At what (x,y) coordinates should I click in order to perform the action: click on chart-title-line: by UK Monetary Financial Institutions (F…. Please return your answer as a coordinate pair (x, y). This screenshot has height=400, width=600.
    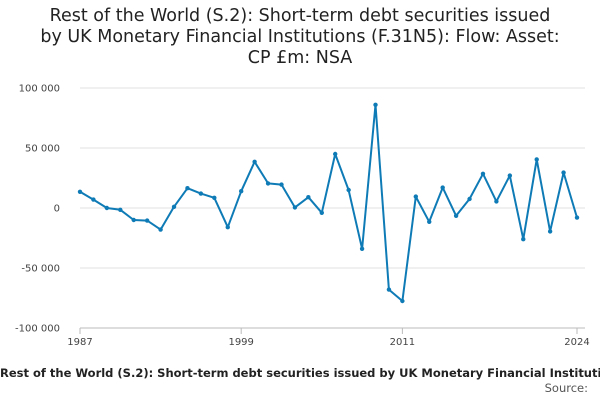
    Looking at the image, I should click on (300, 37).